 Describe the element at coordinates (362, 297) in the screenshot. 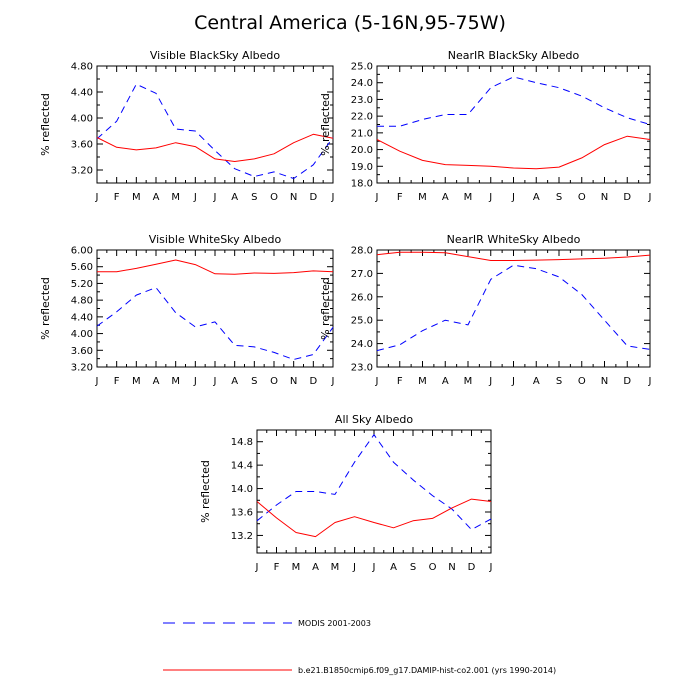

I see `y-tick-label: 26.0` at that location.